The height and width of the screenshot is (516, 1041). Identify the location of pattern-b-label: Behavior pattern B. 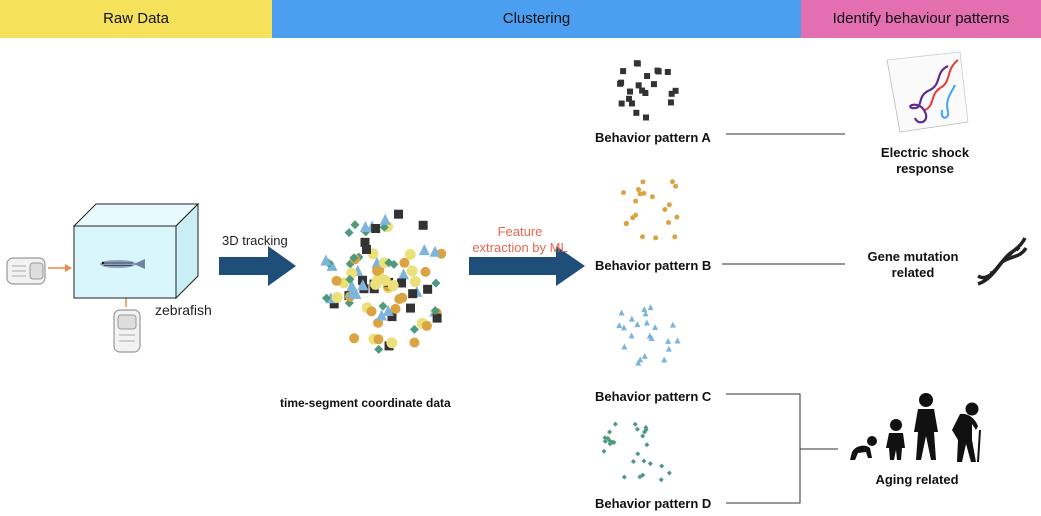
(653, 265).